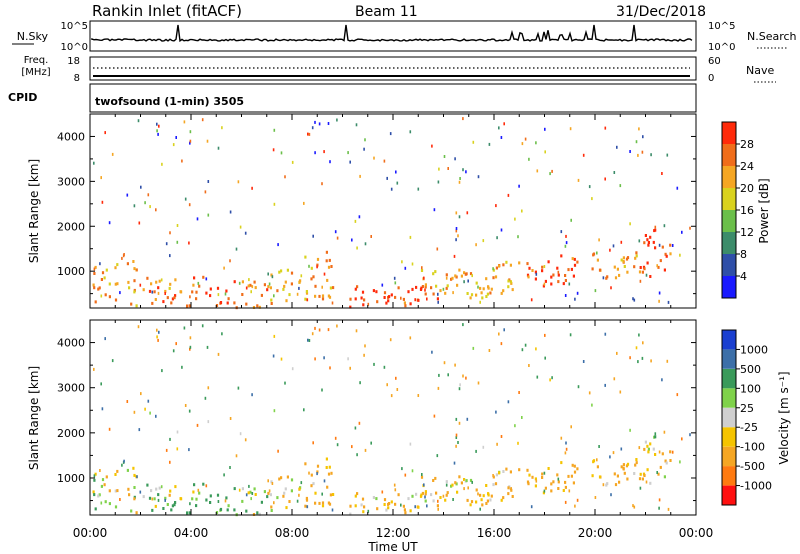  Describe the element at coordinates (71, 388) in the screenshot. I see `y-tick-label: 3000` at that location.